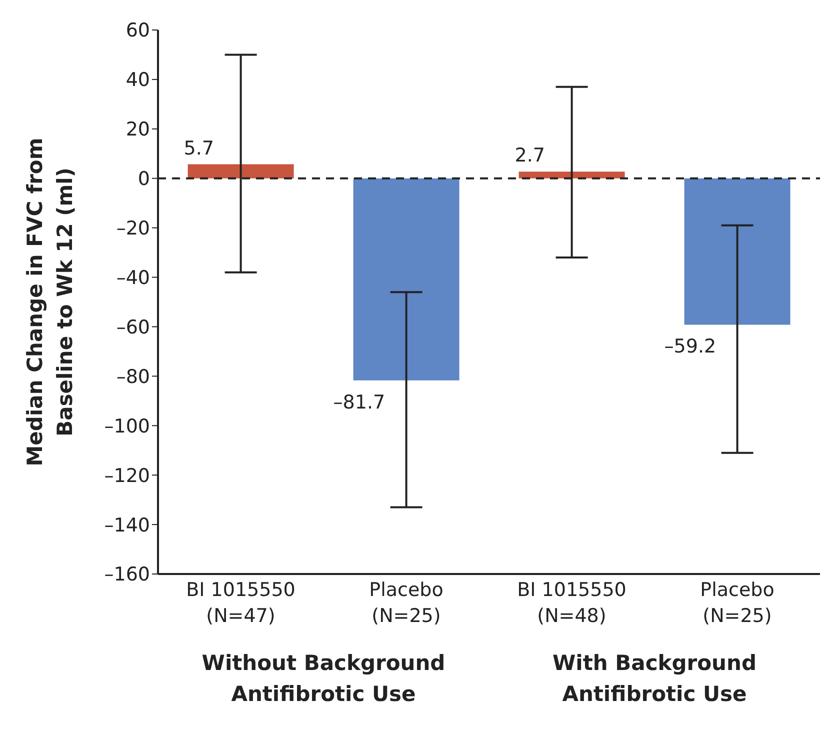  What do you see at coordinates (127, 426) in the screenshot?
I see `y-tick-label: –100` at bounding box center [127, 426].